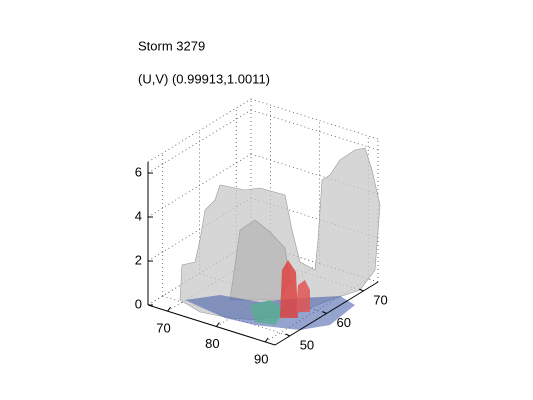  What do you see at coordinates (138, 259) in the screenshot?
I see `z-tick-label: 2` at bounding box center [138, 259].